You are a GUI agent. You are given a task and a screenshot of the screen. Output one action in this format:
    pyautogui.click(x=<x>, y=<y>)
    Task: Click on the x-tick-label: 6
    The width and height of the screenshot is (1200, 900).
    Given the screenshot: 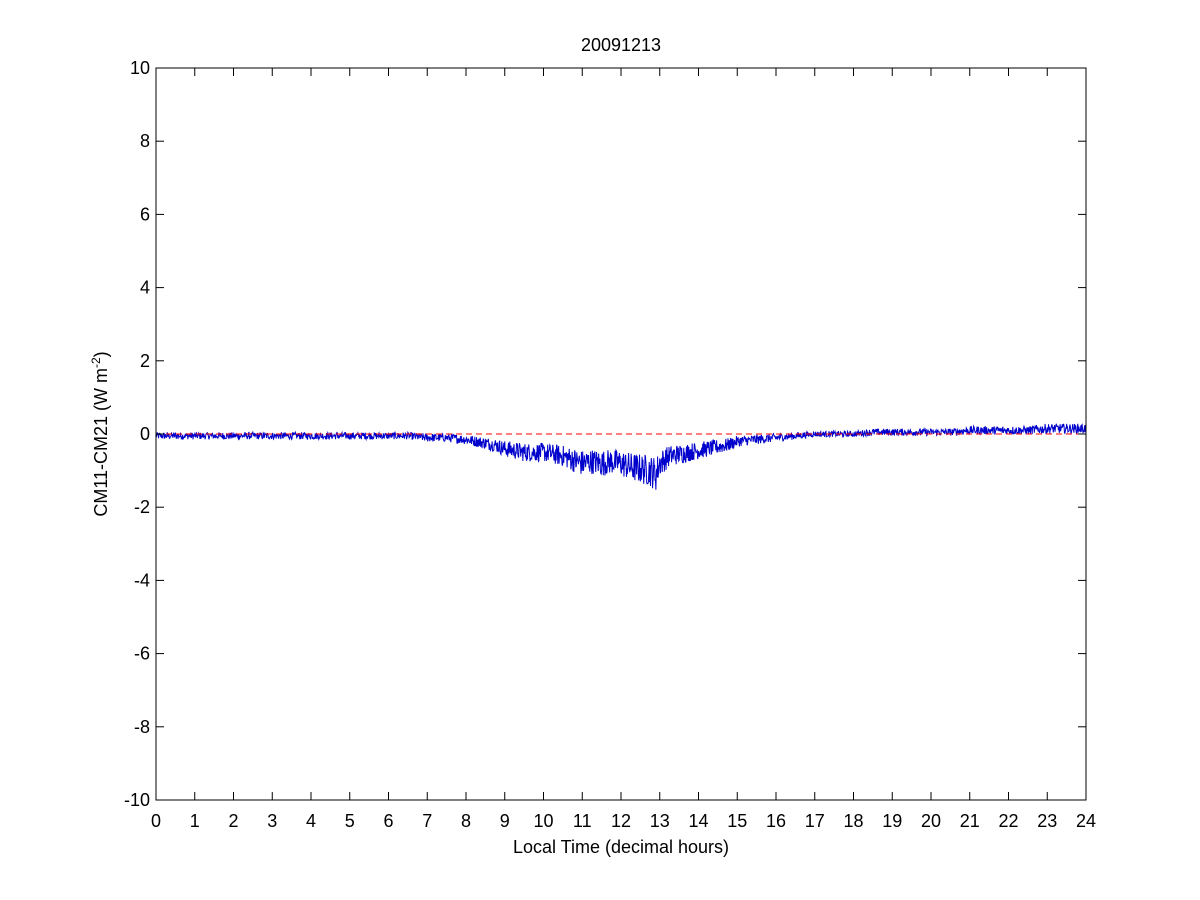 What is the action you would take?
    pyautogui.click(x=388, y=821)
    